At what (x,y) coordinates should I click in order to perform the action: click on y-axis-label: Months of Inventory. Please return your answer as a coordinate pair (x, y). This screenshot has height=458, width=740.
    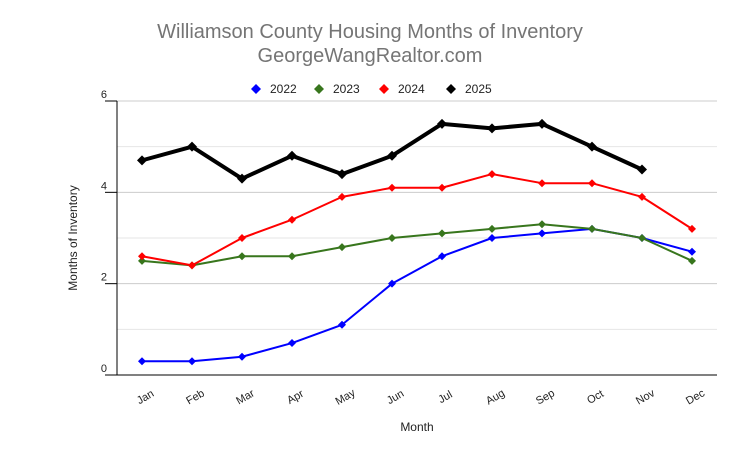
    Looking at the image, I should click on (73, 237).